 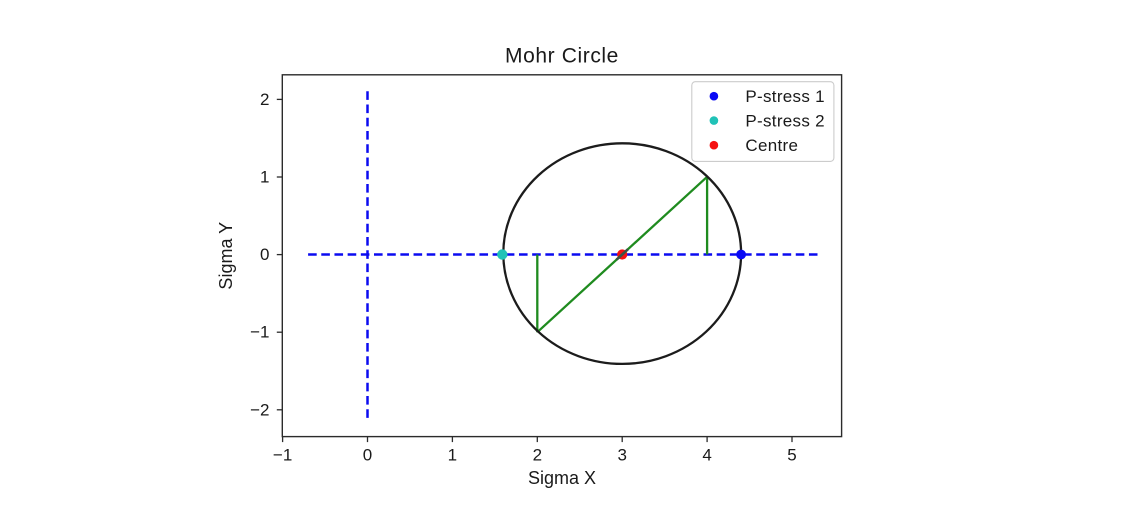 I want to click on svg-text: 3, so click(x=621, y=454).